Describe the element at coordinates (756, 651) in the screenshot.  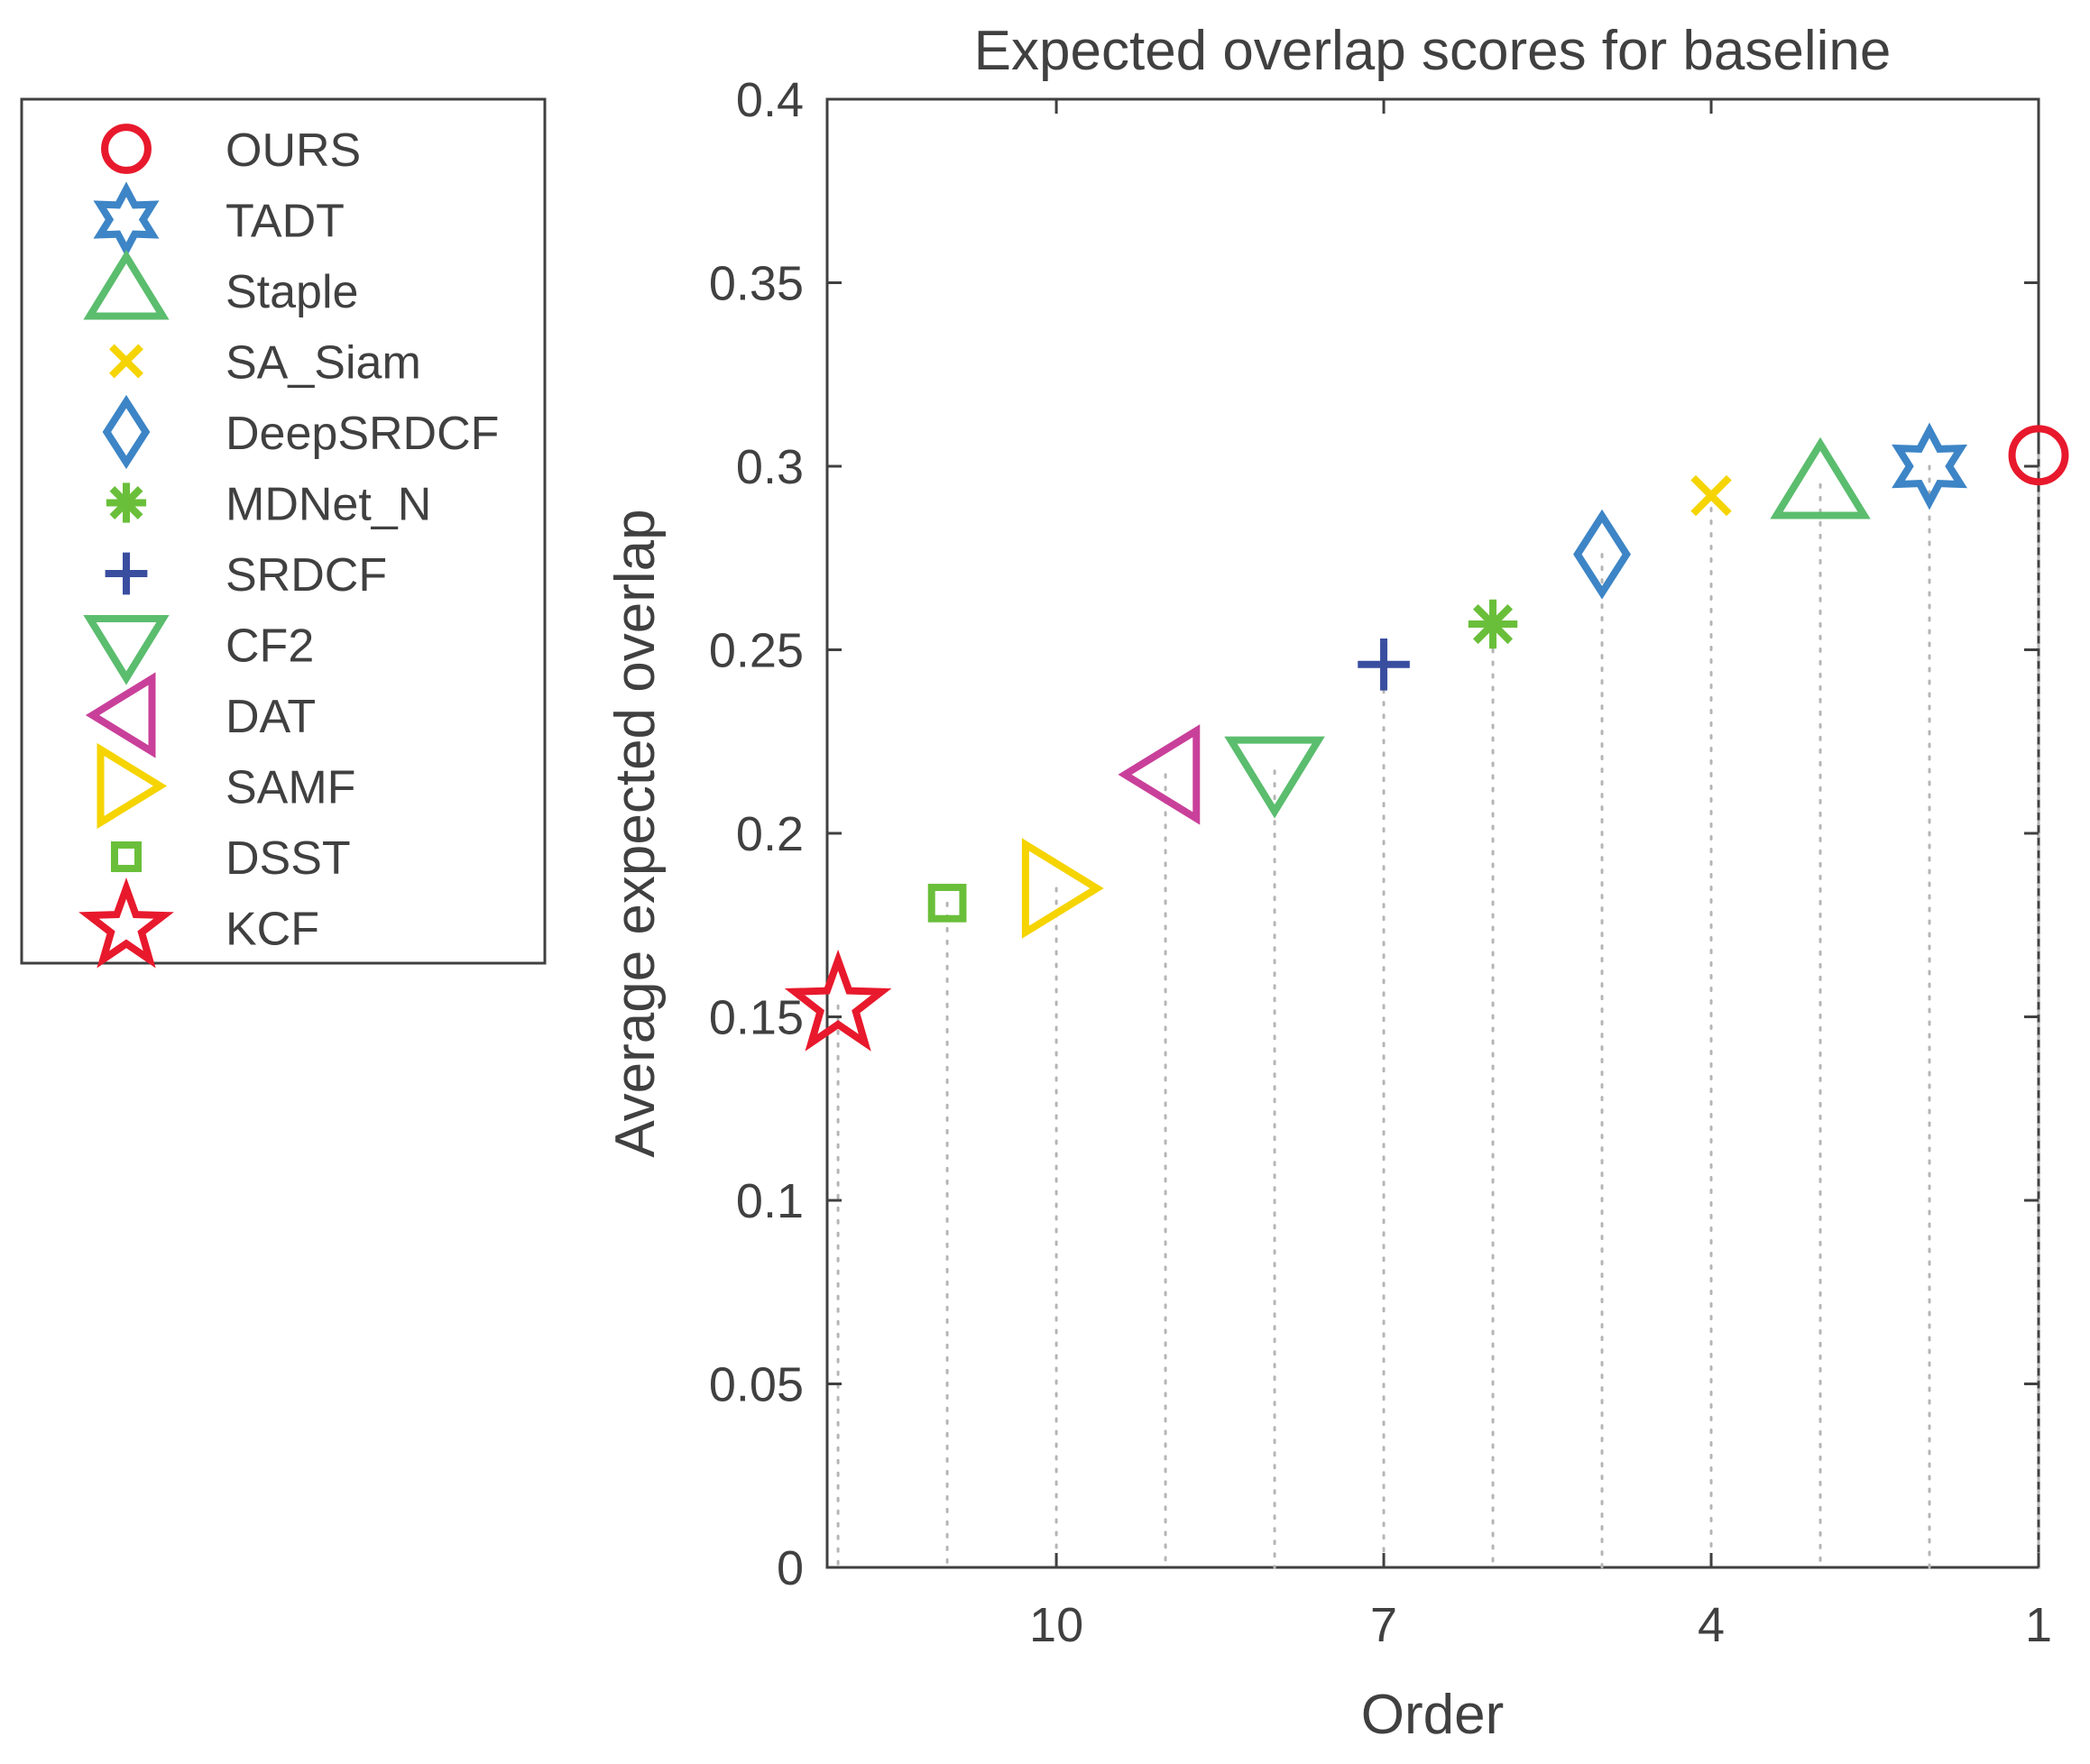
I see `y-tick-label: 0.25` at that location.